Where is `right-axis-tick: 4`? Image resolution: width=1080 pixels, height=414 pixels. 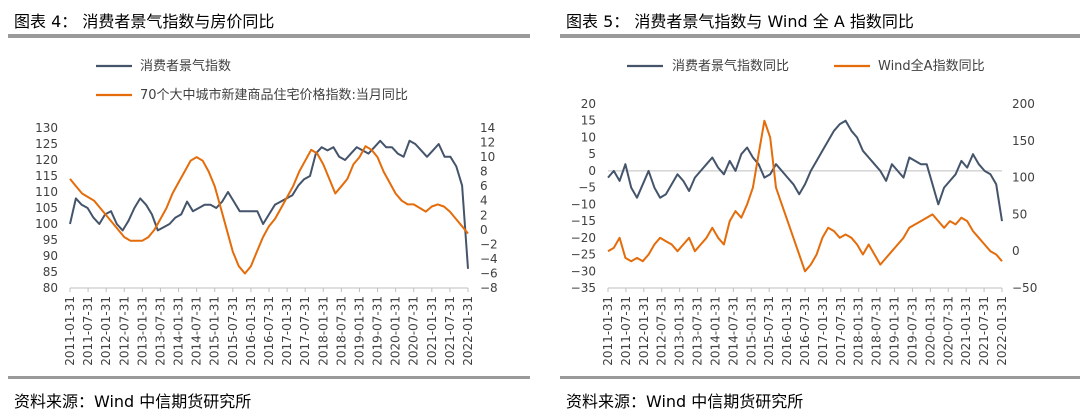
right-axis-tick: 4 is located at coordinates (484, 201).